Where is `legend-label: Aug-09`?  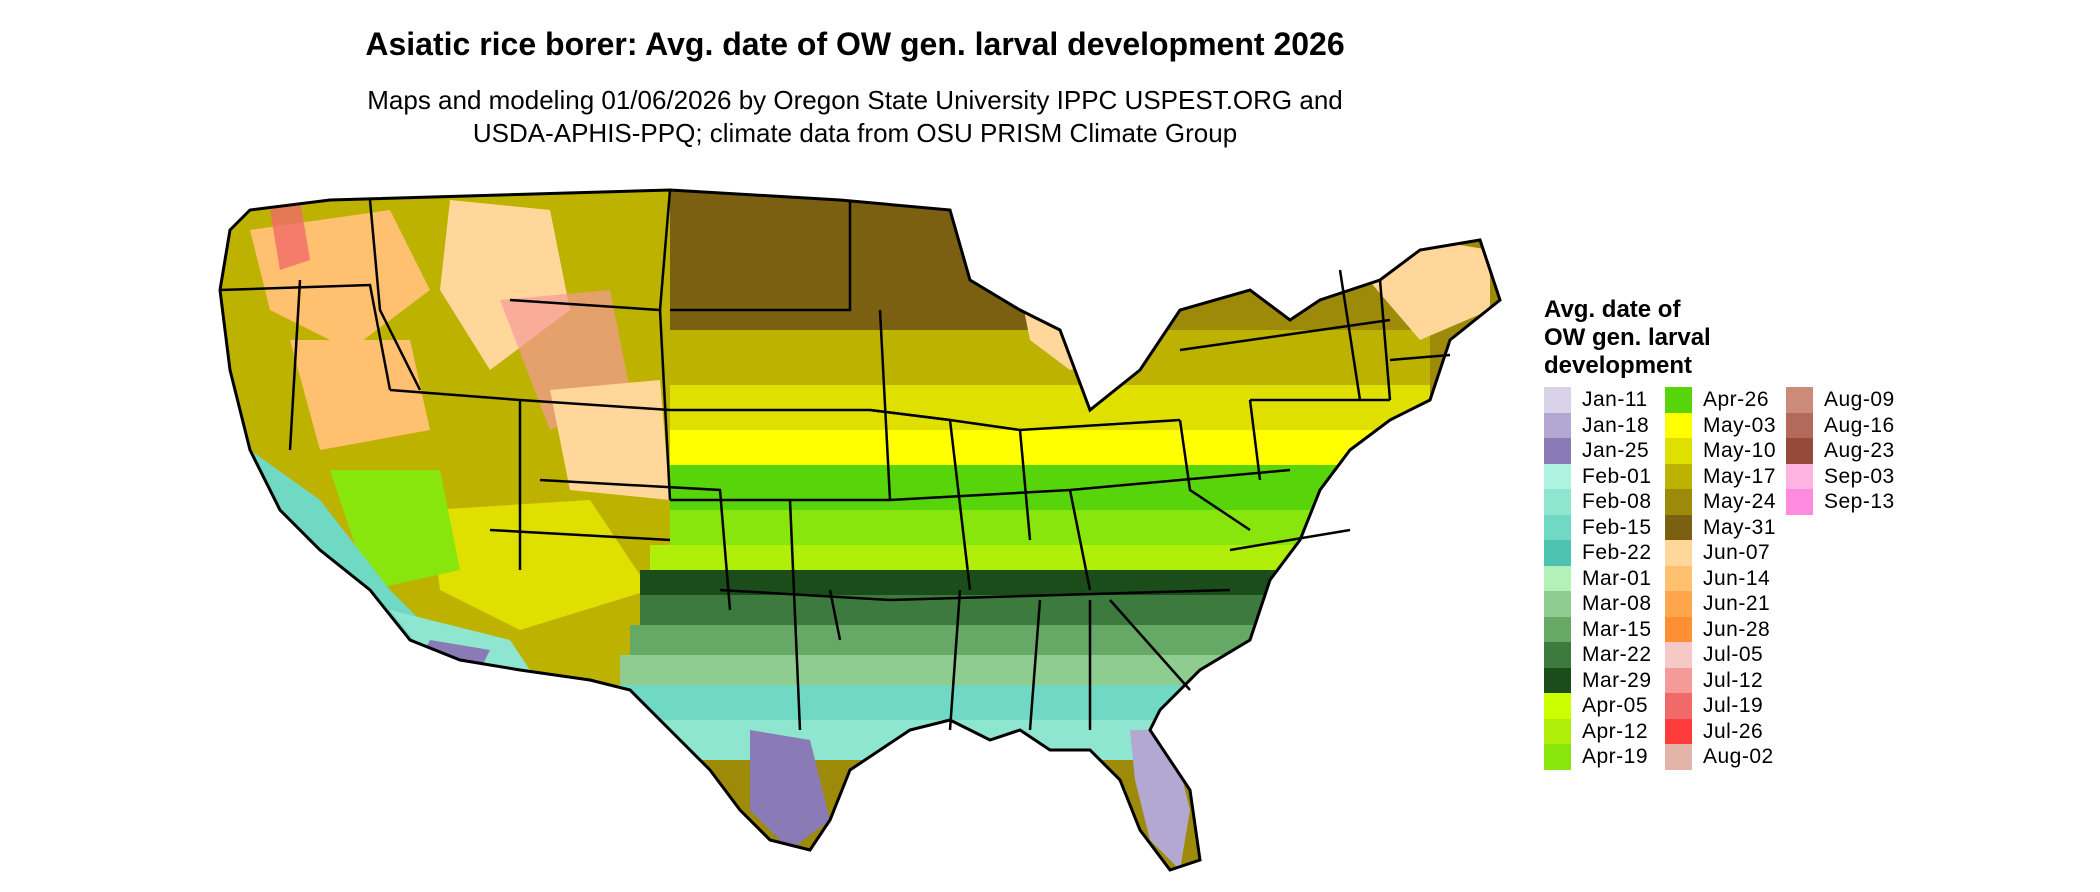 legend-label: Aug-09 is located at coordinates (1859, 399).